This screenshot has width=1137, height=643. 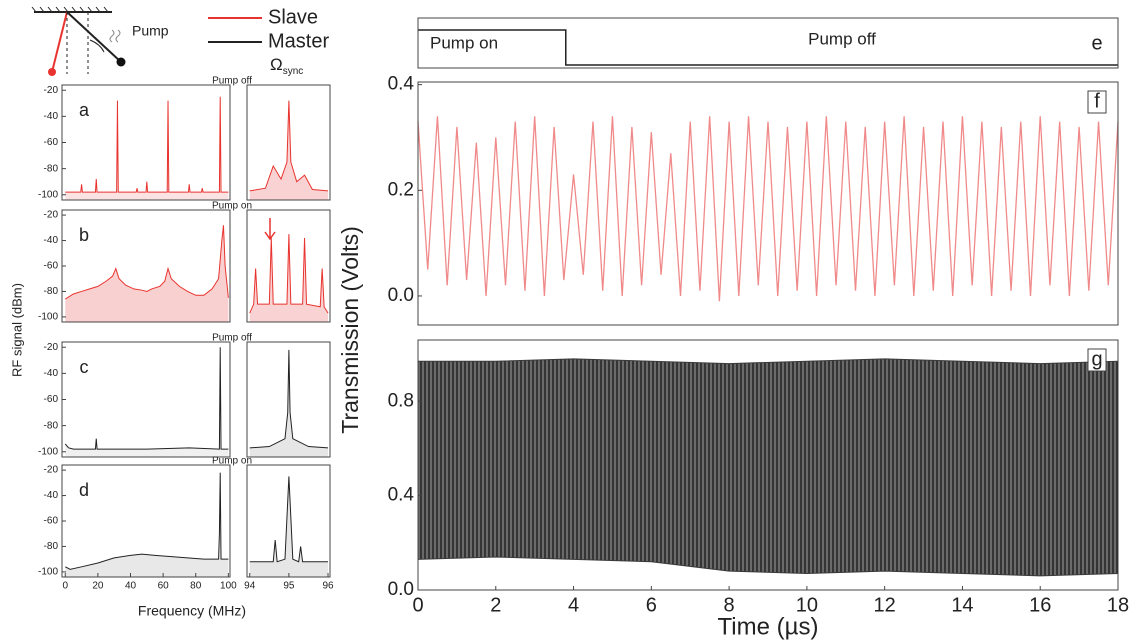 I want to click on x-tick-label: 100, so click(x=228, y=586).